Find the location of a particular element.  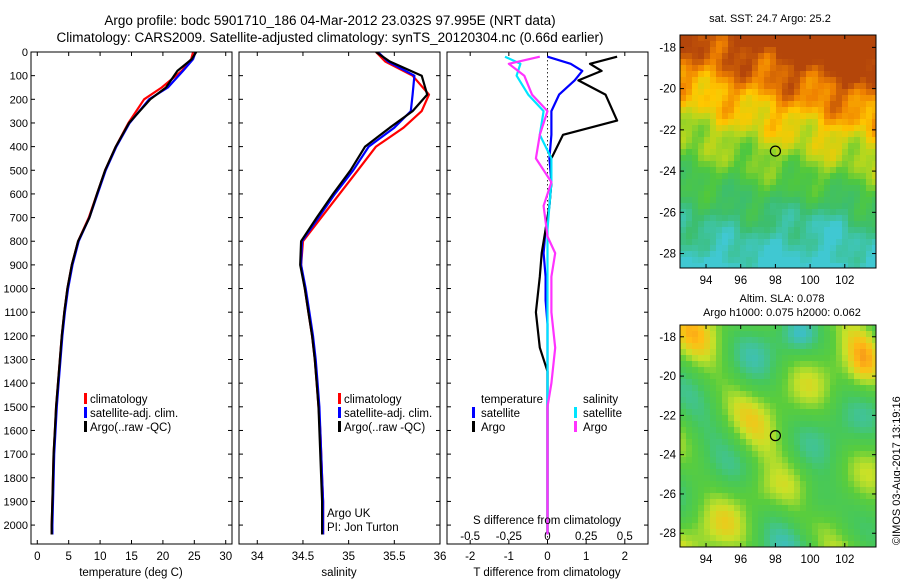

depth-tick-label: 100 is located at coordinates (19, 77).